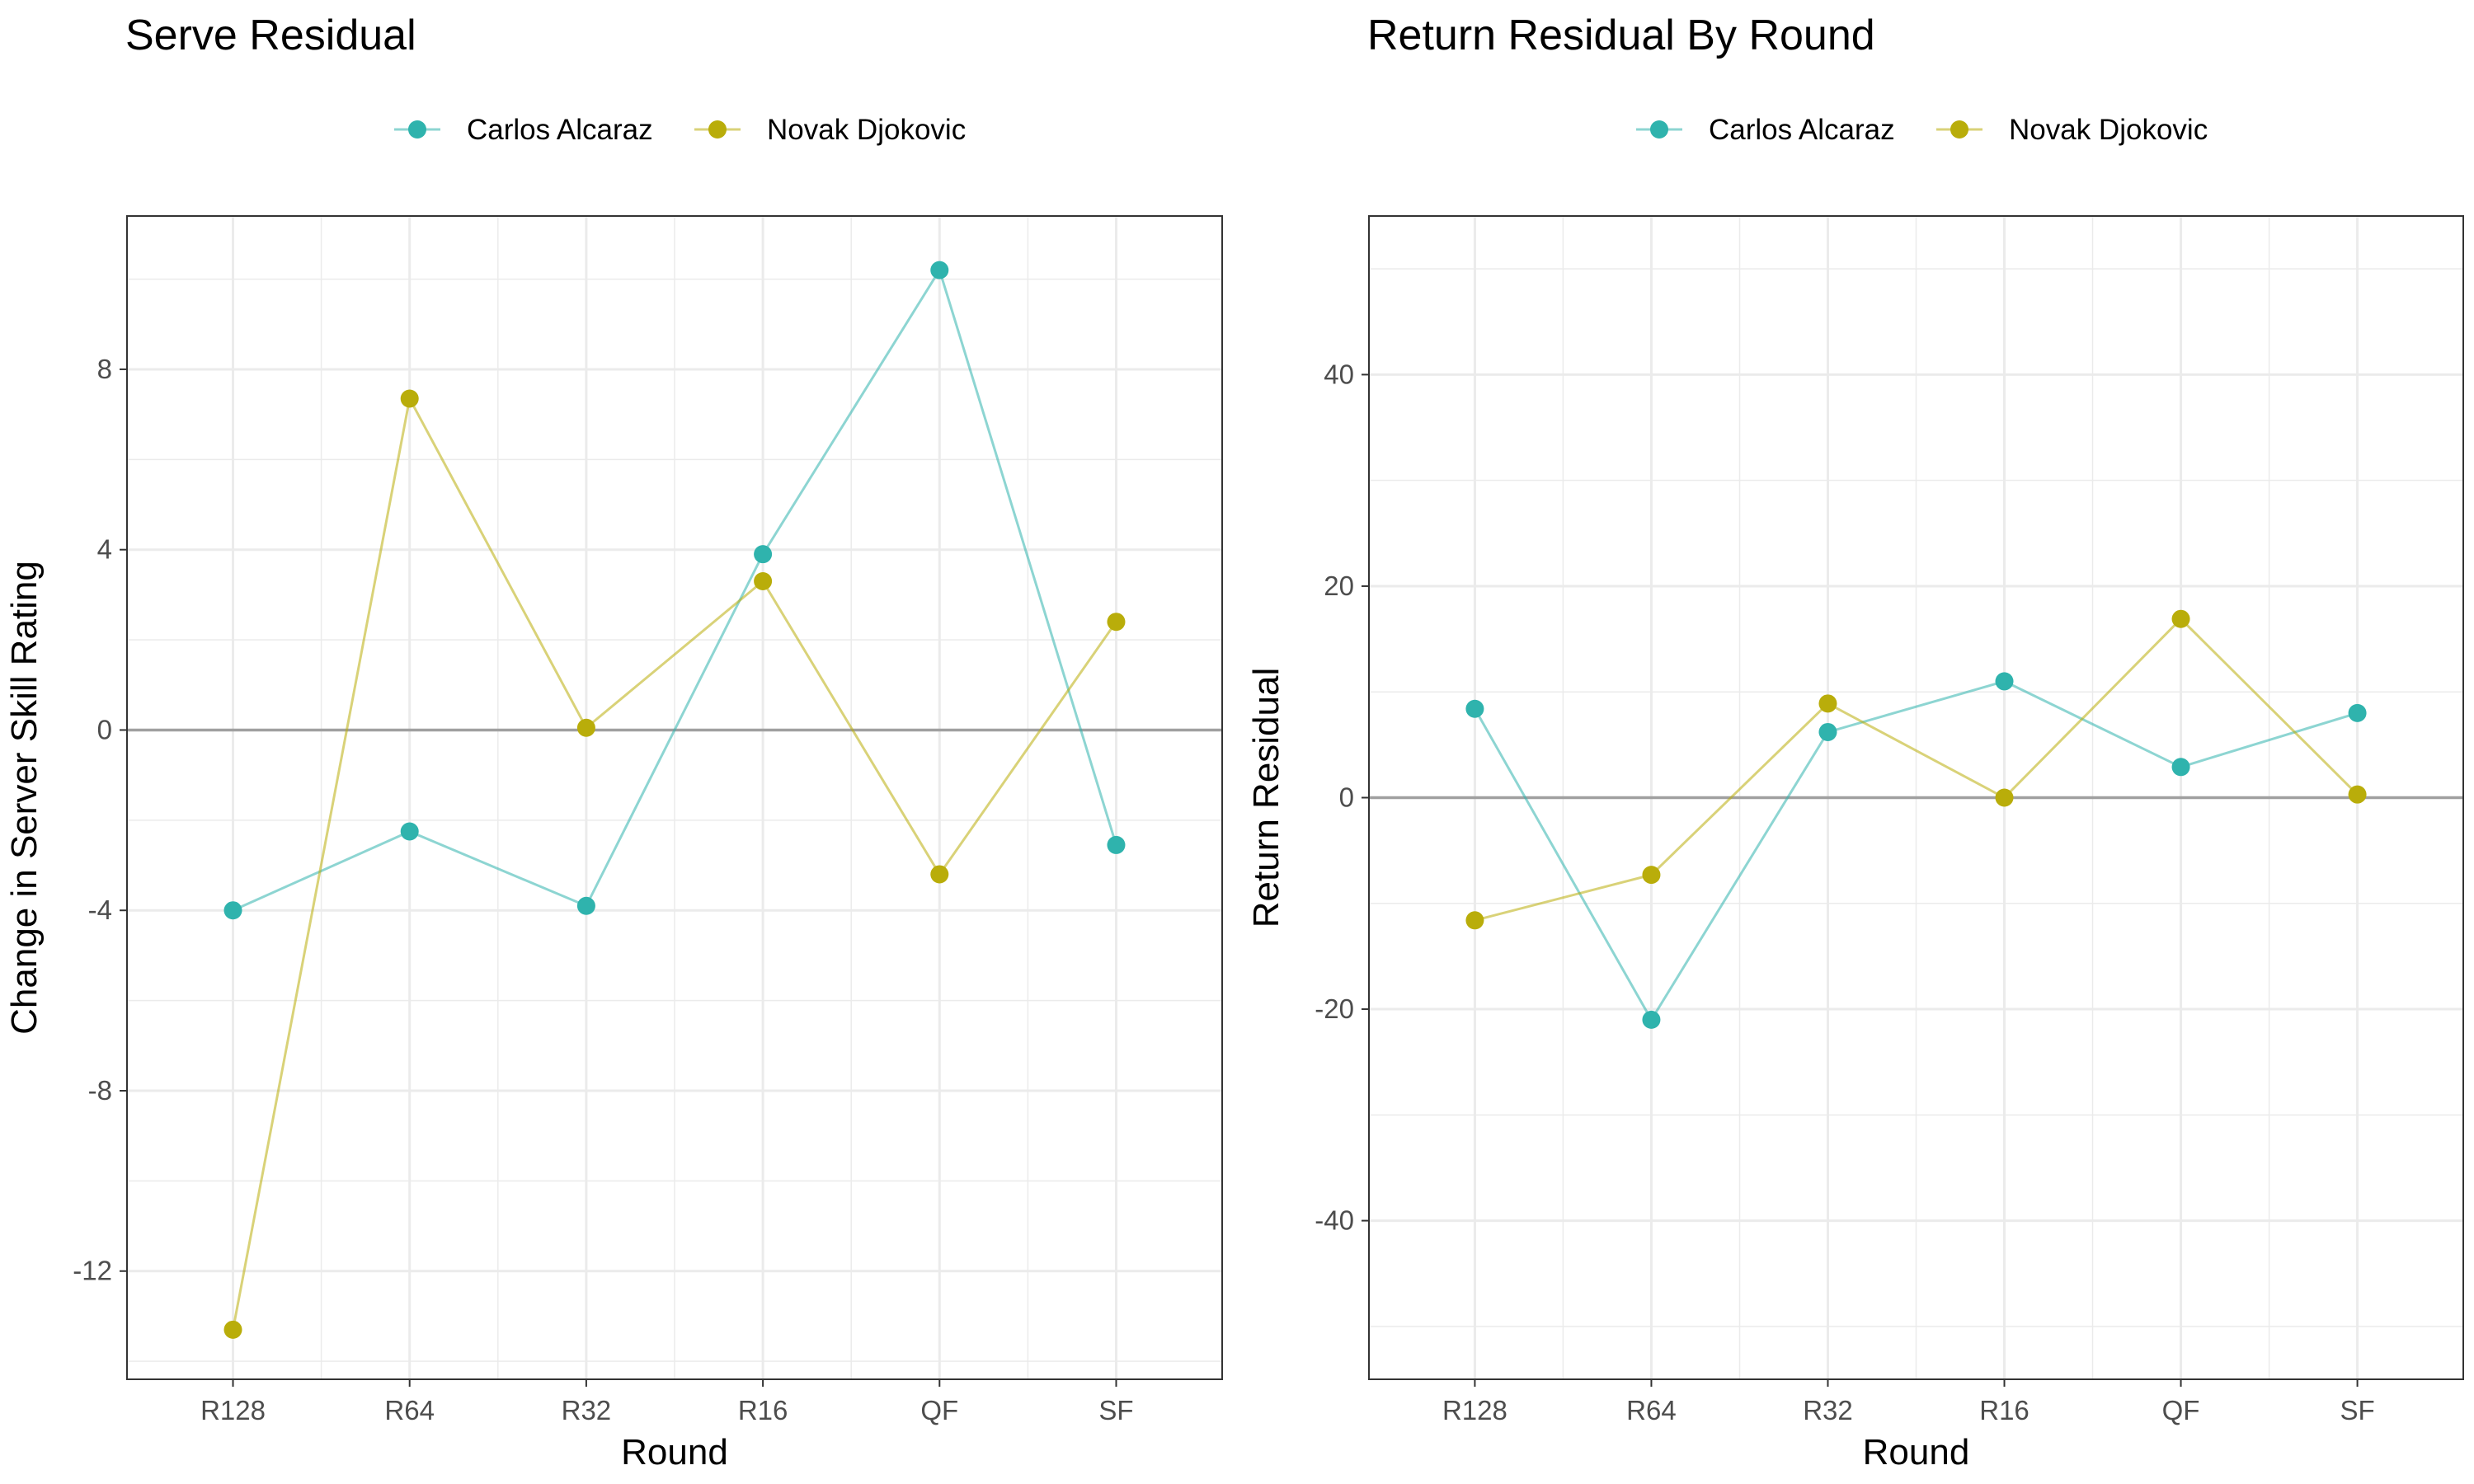  Describe the element at coordinates (1334, 1220) in the screenshot. I see `y-tick-label: -40` at that location.